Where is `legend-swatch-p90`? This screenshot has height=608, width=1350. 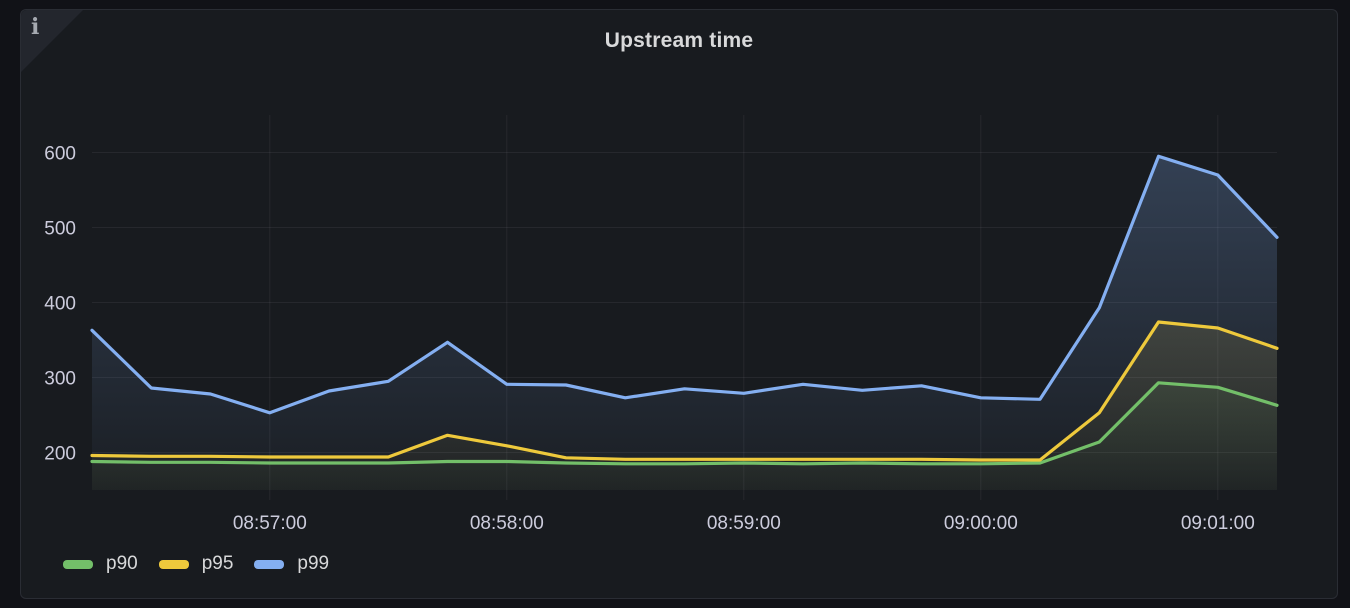 legend-swatch-p90 is located at coordinates (78, 564).